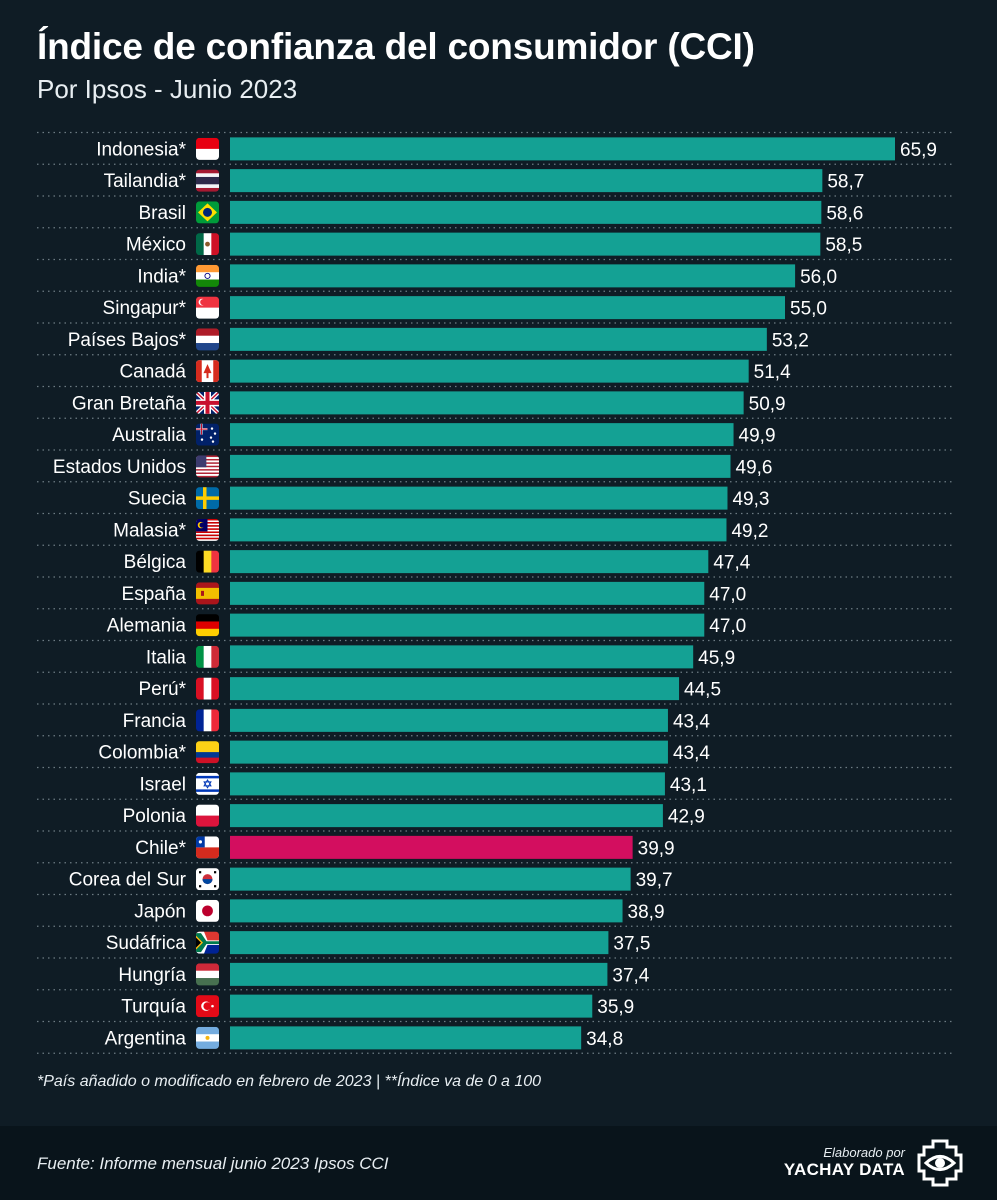 The height and width of the screenshot is (1200, 997). I want to click on value-label: 39,7, so click(654, 880).